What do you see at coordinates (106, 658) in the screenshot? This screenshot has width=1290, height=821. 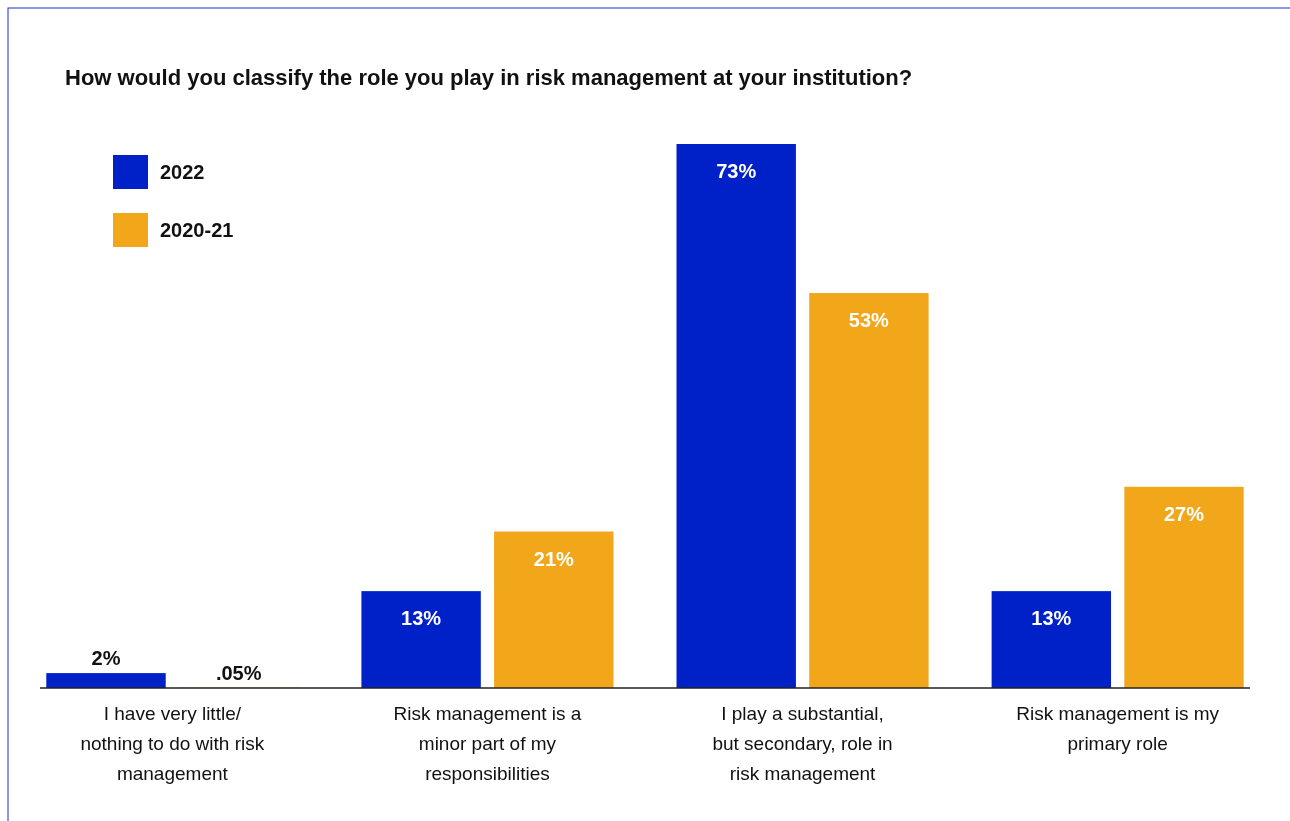 I see `data-label: 2%` at bounding box center [106, 658].